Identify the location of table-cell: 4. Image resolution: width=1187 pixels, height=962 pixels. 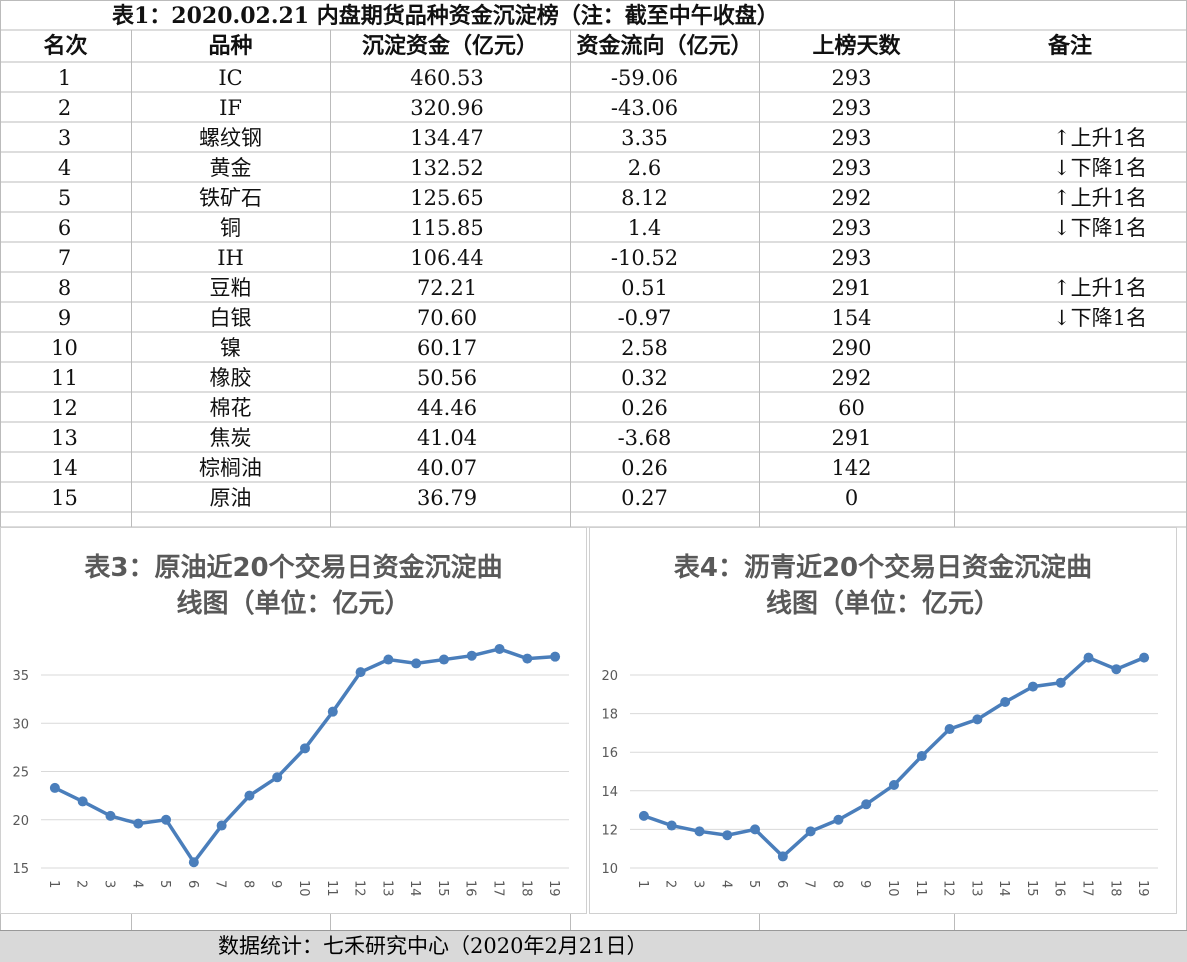
(64, 168).